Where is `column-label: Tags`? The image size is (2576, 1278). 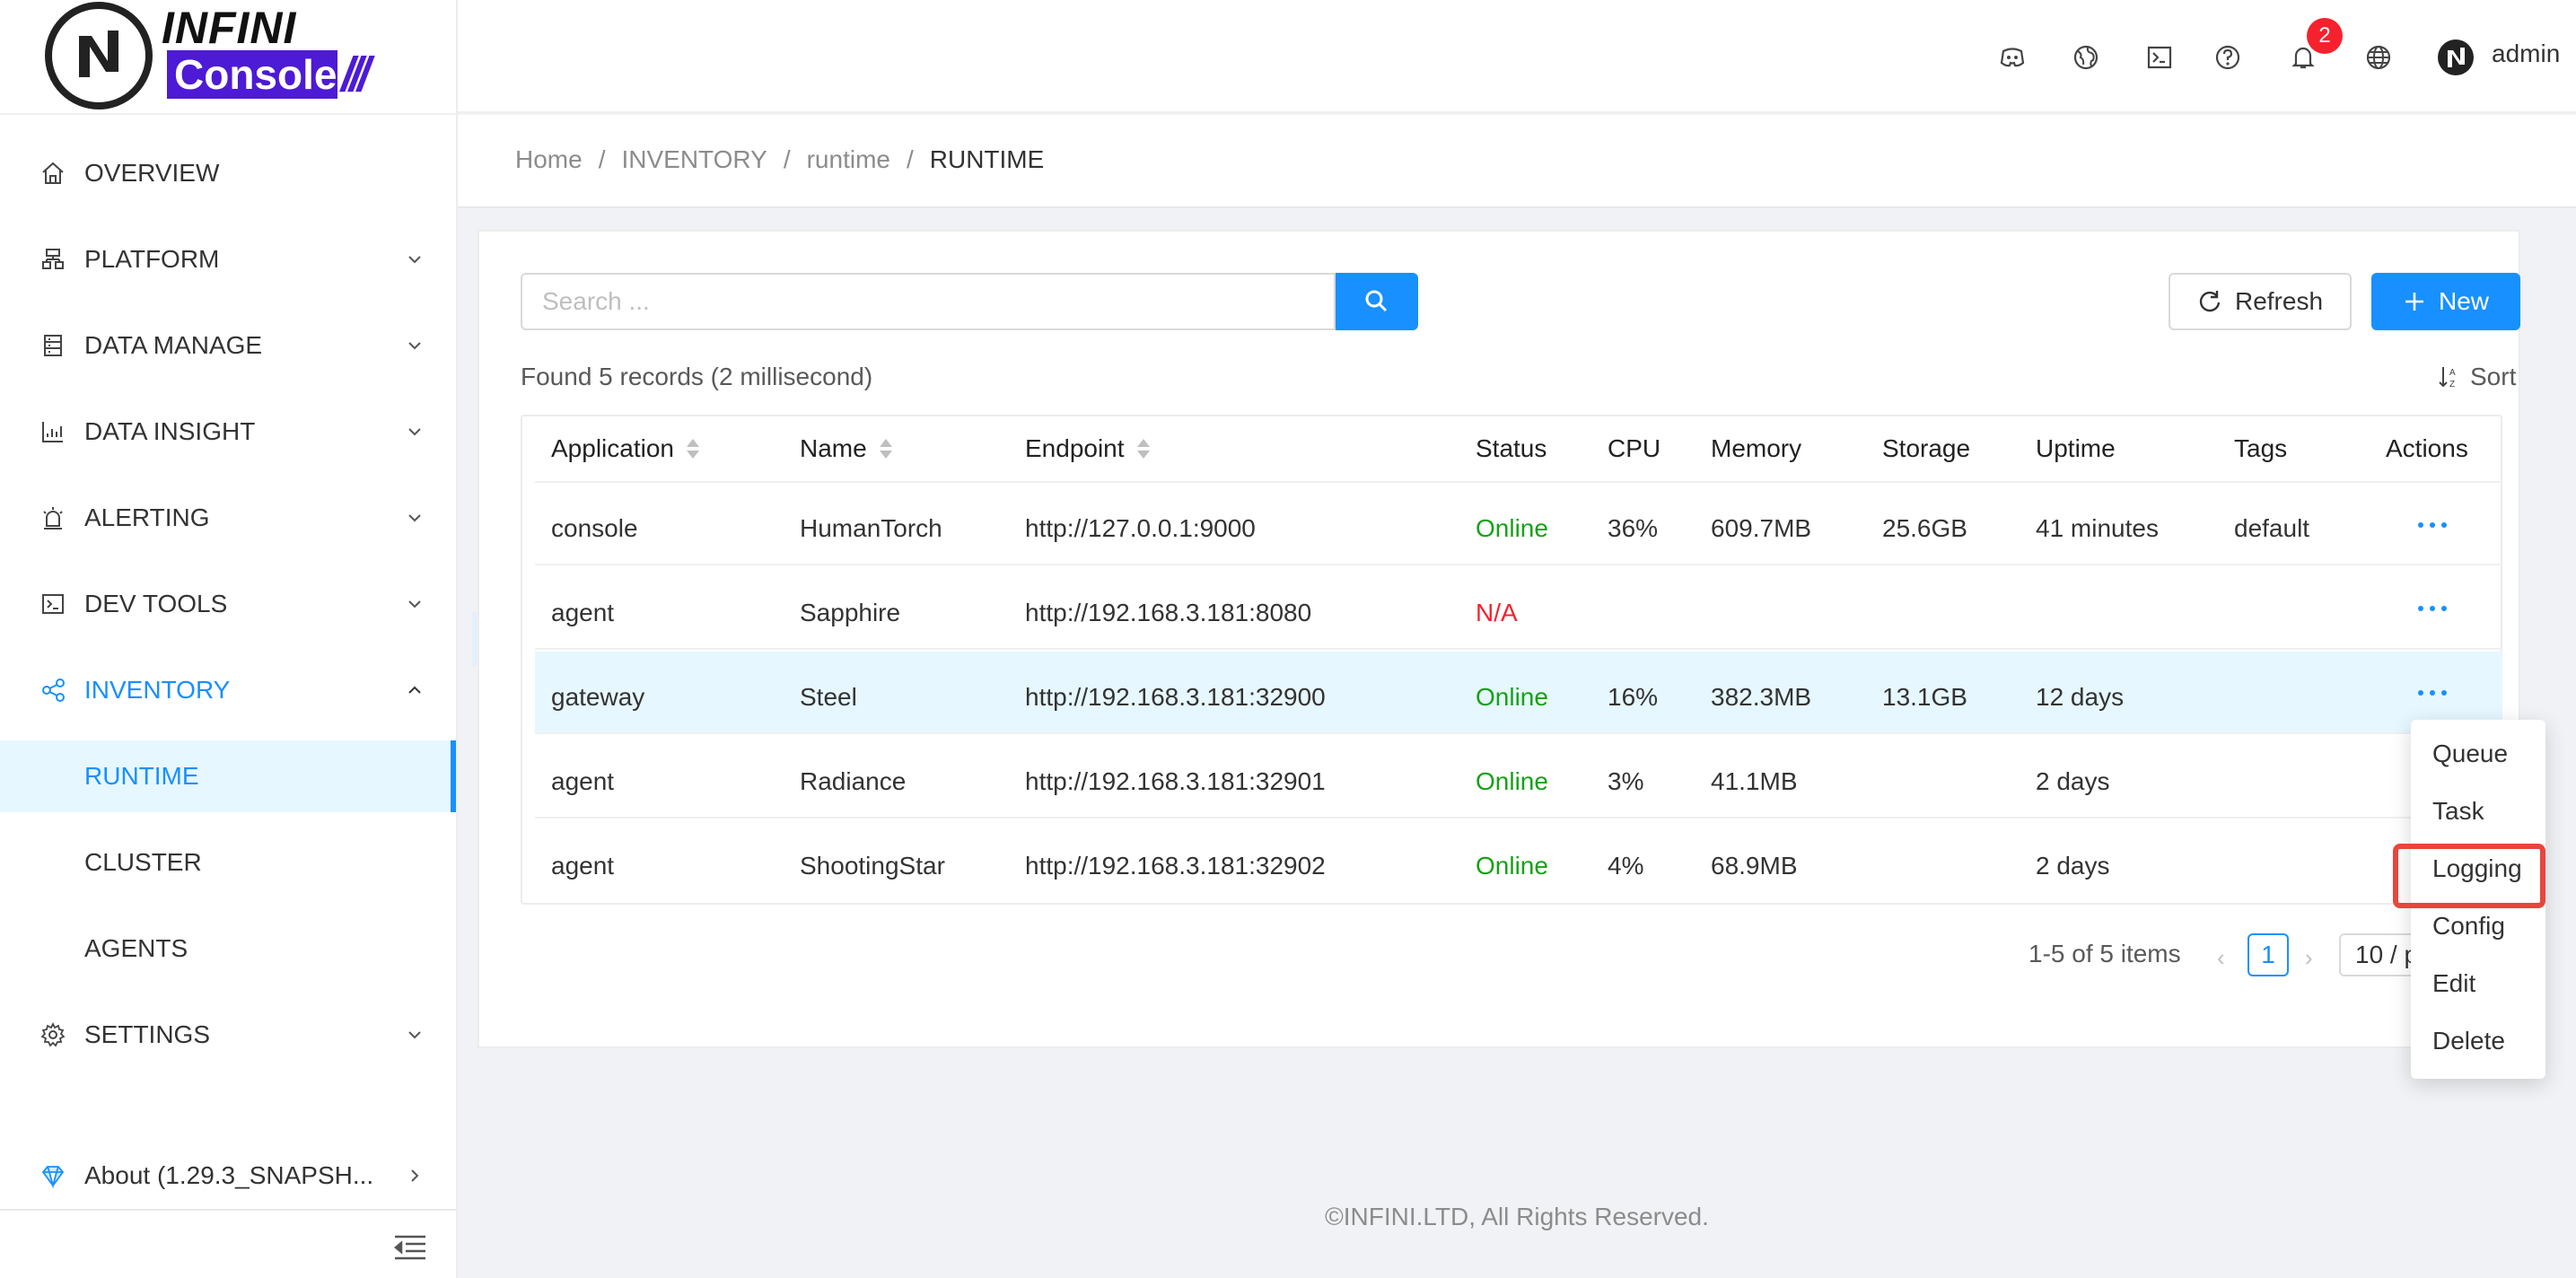
column-label: Tags is located at coordinates (2261, 448).